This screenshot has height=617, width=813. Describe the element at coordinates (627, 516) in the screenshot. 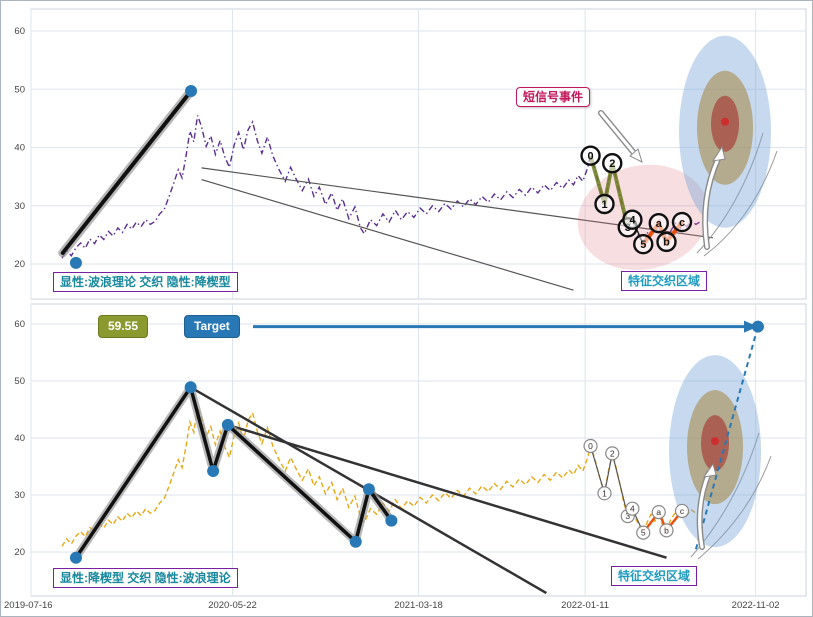

I see `wave-marker-label: 3` at that location.